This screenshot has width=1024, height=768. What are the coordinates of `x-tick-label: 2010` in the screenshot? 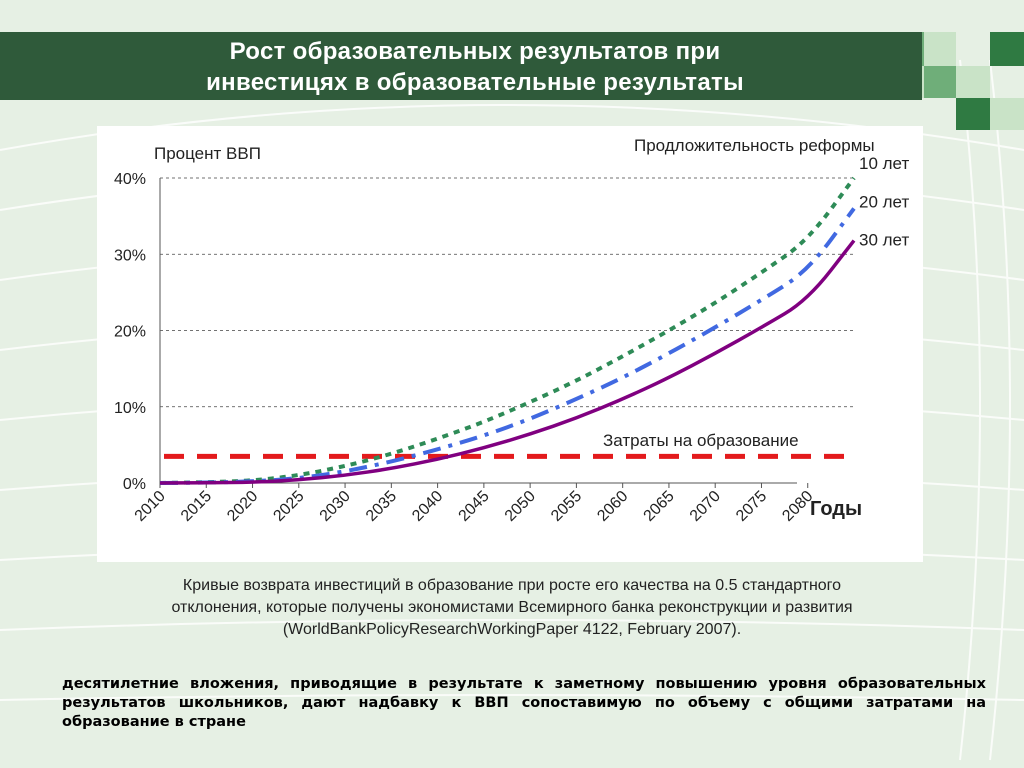 It's located at (150, 506).